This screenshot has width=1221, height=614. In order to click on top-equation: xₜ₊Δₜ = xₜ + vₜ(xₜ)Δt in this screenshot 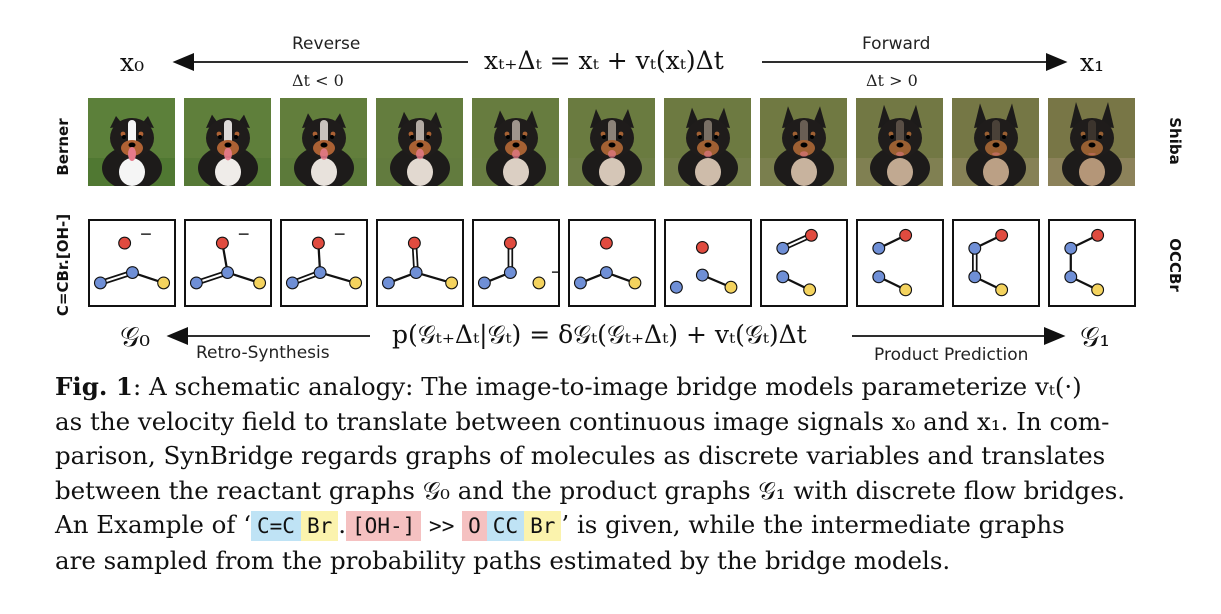, I will do `click(604, 60)`.